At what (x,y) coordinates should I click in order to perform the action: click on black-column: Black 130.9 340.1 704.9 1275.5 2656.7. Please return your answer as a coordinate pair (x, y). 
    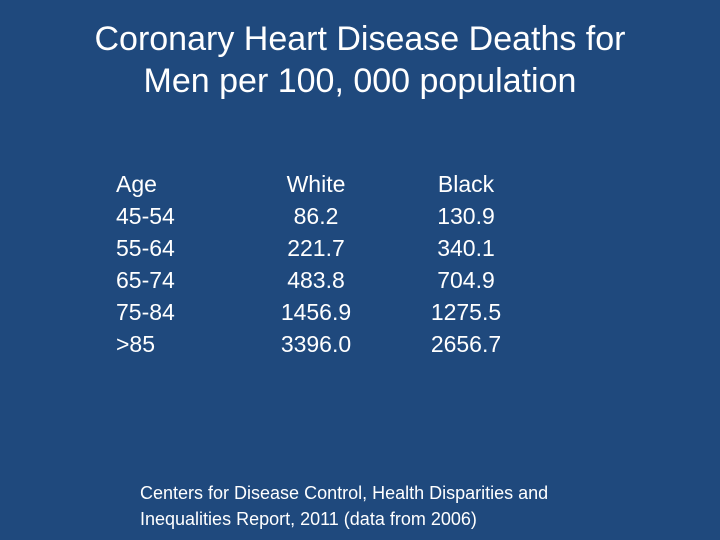
    Looking at the image, I should click on (466, 264).